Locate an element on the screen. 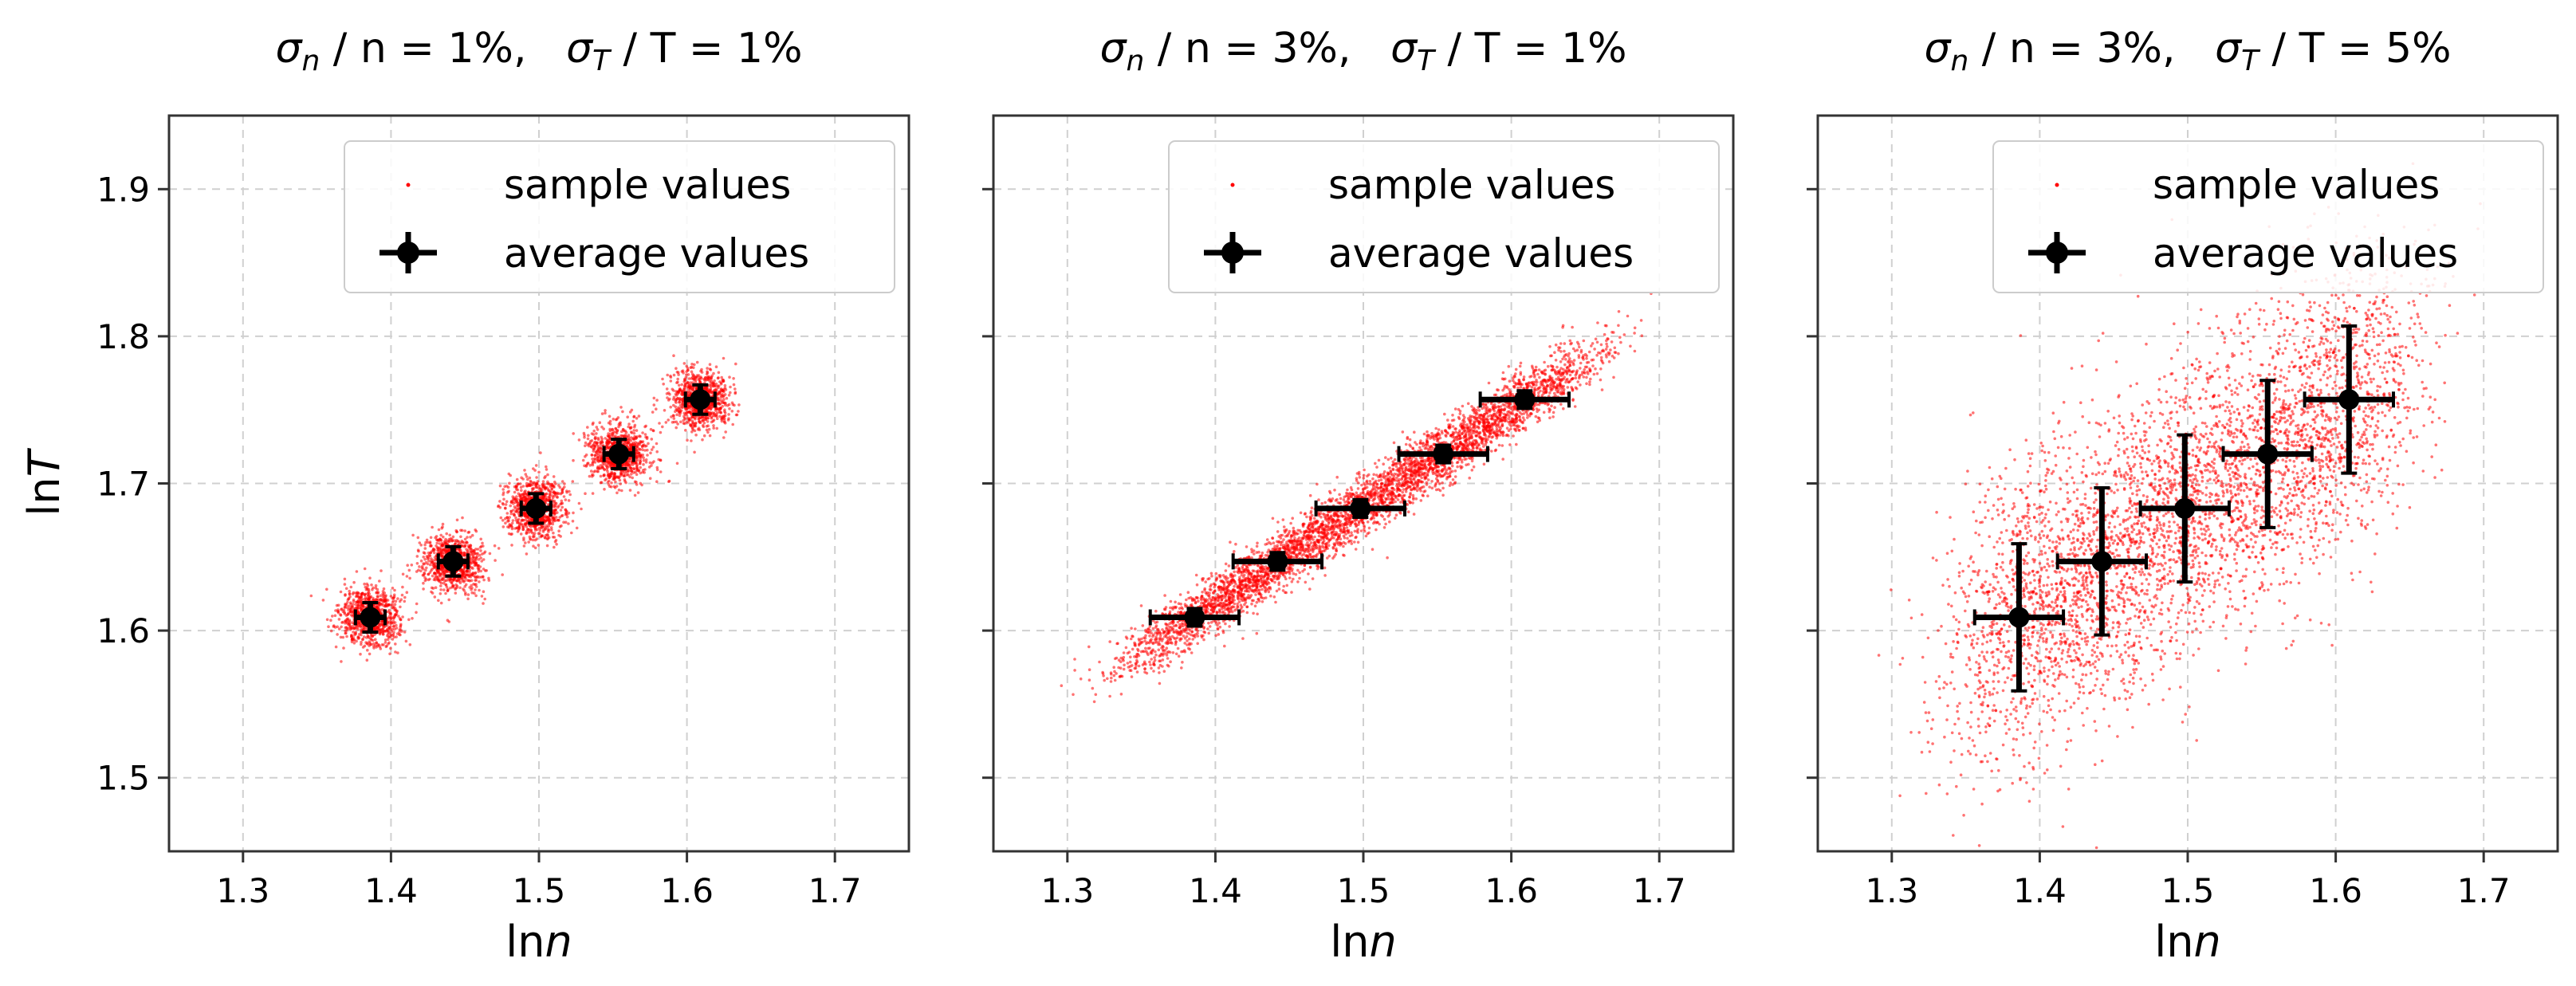 This screenshot has width=2576, height=986. legend-label-average: average values is located at coordinates (657, 253).